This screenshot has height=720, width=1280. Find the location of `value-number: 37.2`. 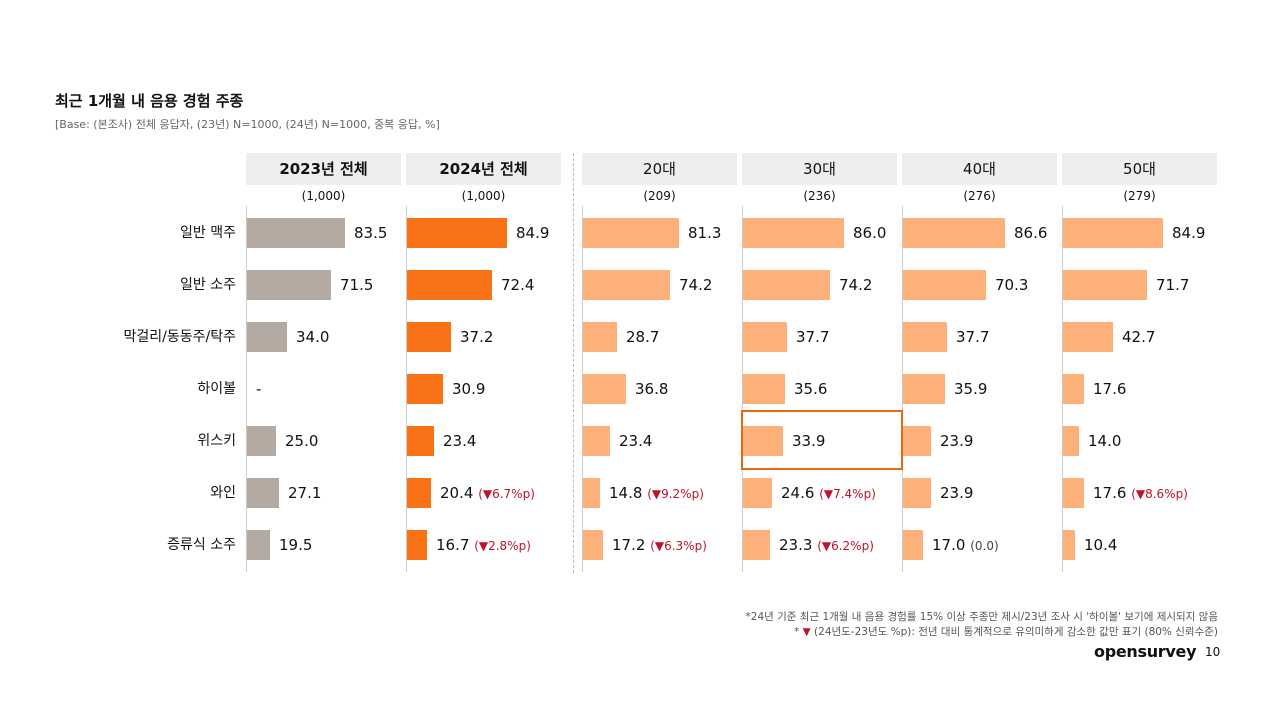

value-number: 37.2 is located at coordinates (477, 337).